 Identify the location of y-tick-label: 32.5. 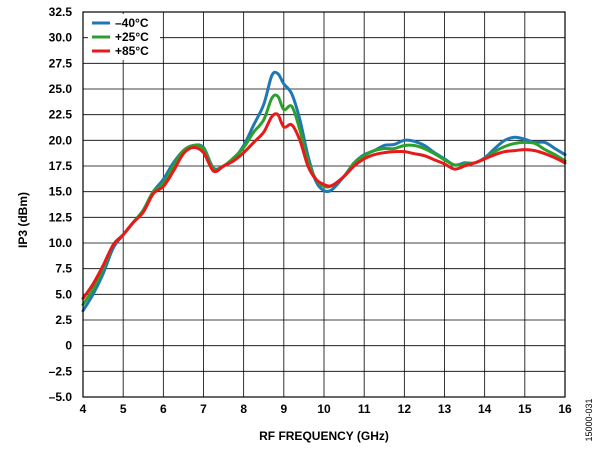
(61, 12).